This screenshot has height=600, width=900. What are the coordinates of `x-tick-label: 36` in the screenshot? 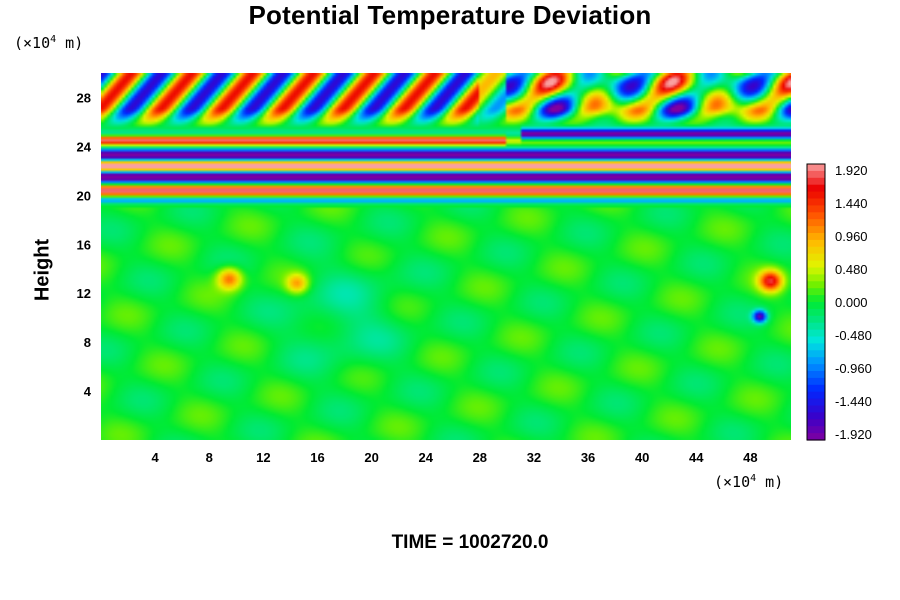 It's located at (588, 457).